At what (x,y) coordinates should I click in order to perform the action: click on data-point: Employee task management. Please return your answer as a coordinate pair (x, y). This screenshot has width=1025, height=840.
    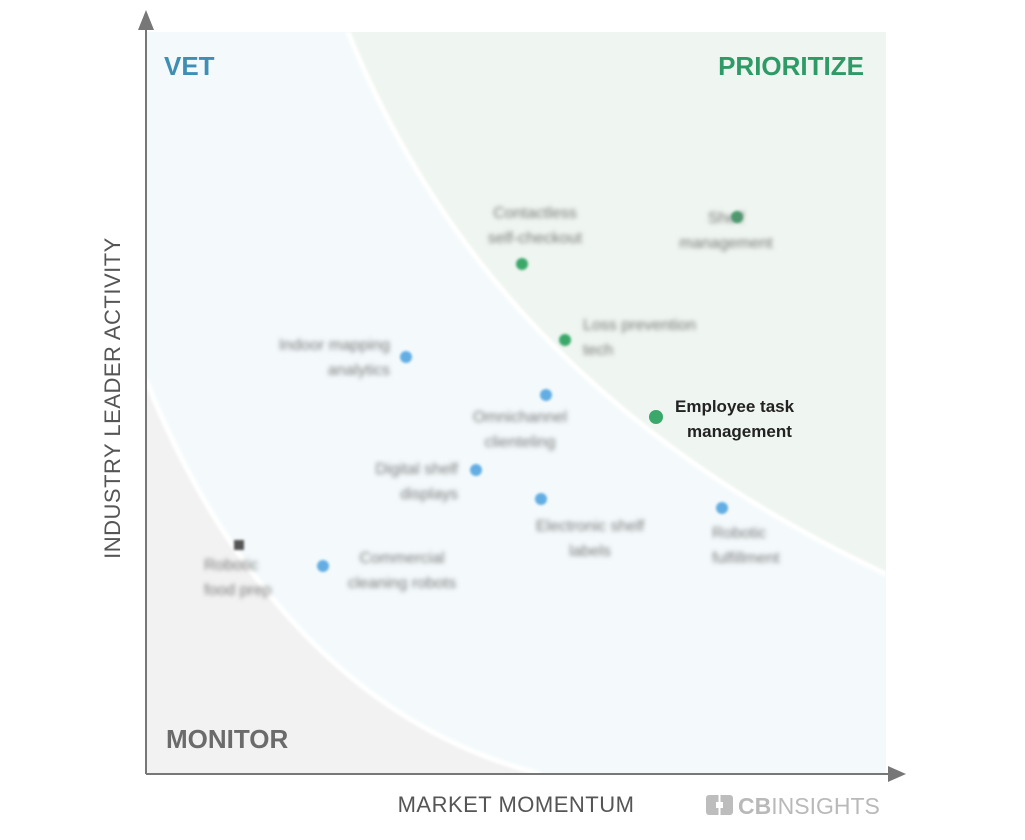
    Looking at the image, I should click on (722, 419).